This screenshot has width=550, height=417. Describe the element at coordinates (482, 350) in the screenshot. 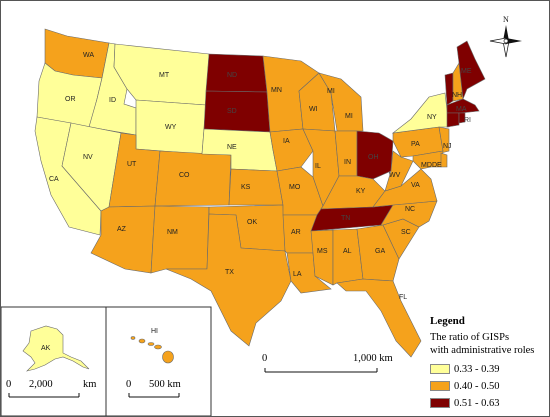

I see `legend-subtitle-line2: with administrative roles` at that location.